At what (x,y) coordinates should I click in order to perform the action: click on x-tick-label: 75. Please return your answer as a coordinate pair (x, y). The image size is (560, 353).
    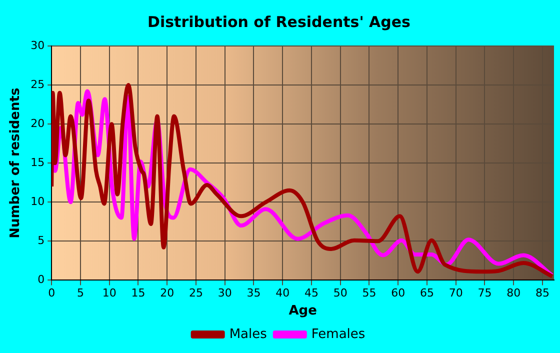
    Looking at the image, I should click on (485, 293).